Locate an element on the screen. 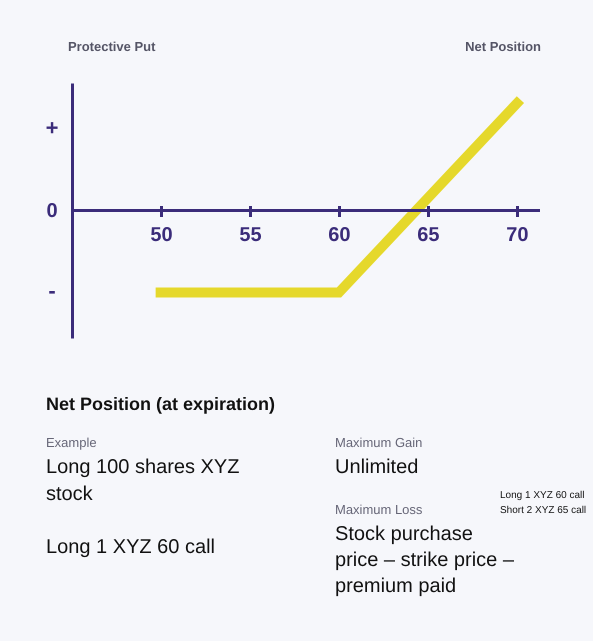  x-tick-label: 60 is located at coordinates (339, 235).